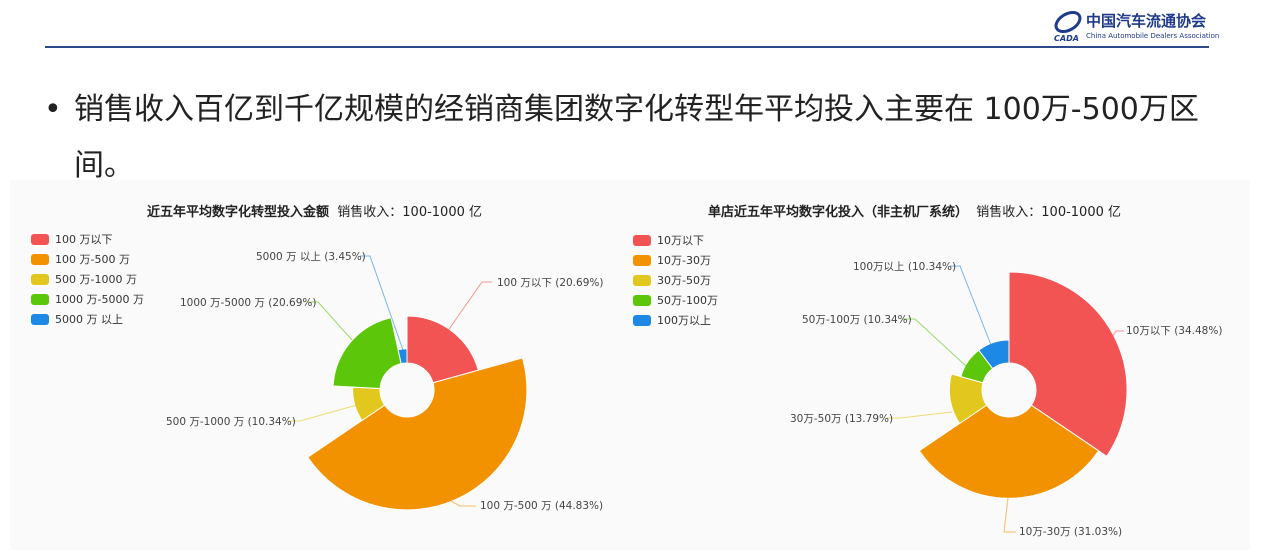 This screenshot has width=1261, height=552. Describe the element at coordinates (550, 283) in the screenshot. I see `slice-label: 100 万以下 (20.69%)` at that location.